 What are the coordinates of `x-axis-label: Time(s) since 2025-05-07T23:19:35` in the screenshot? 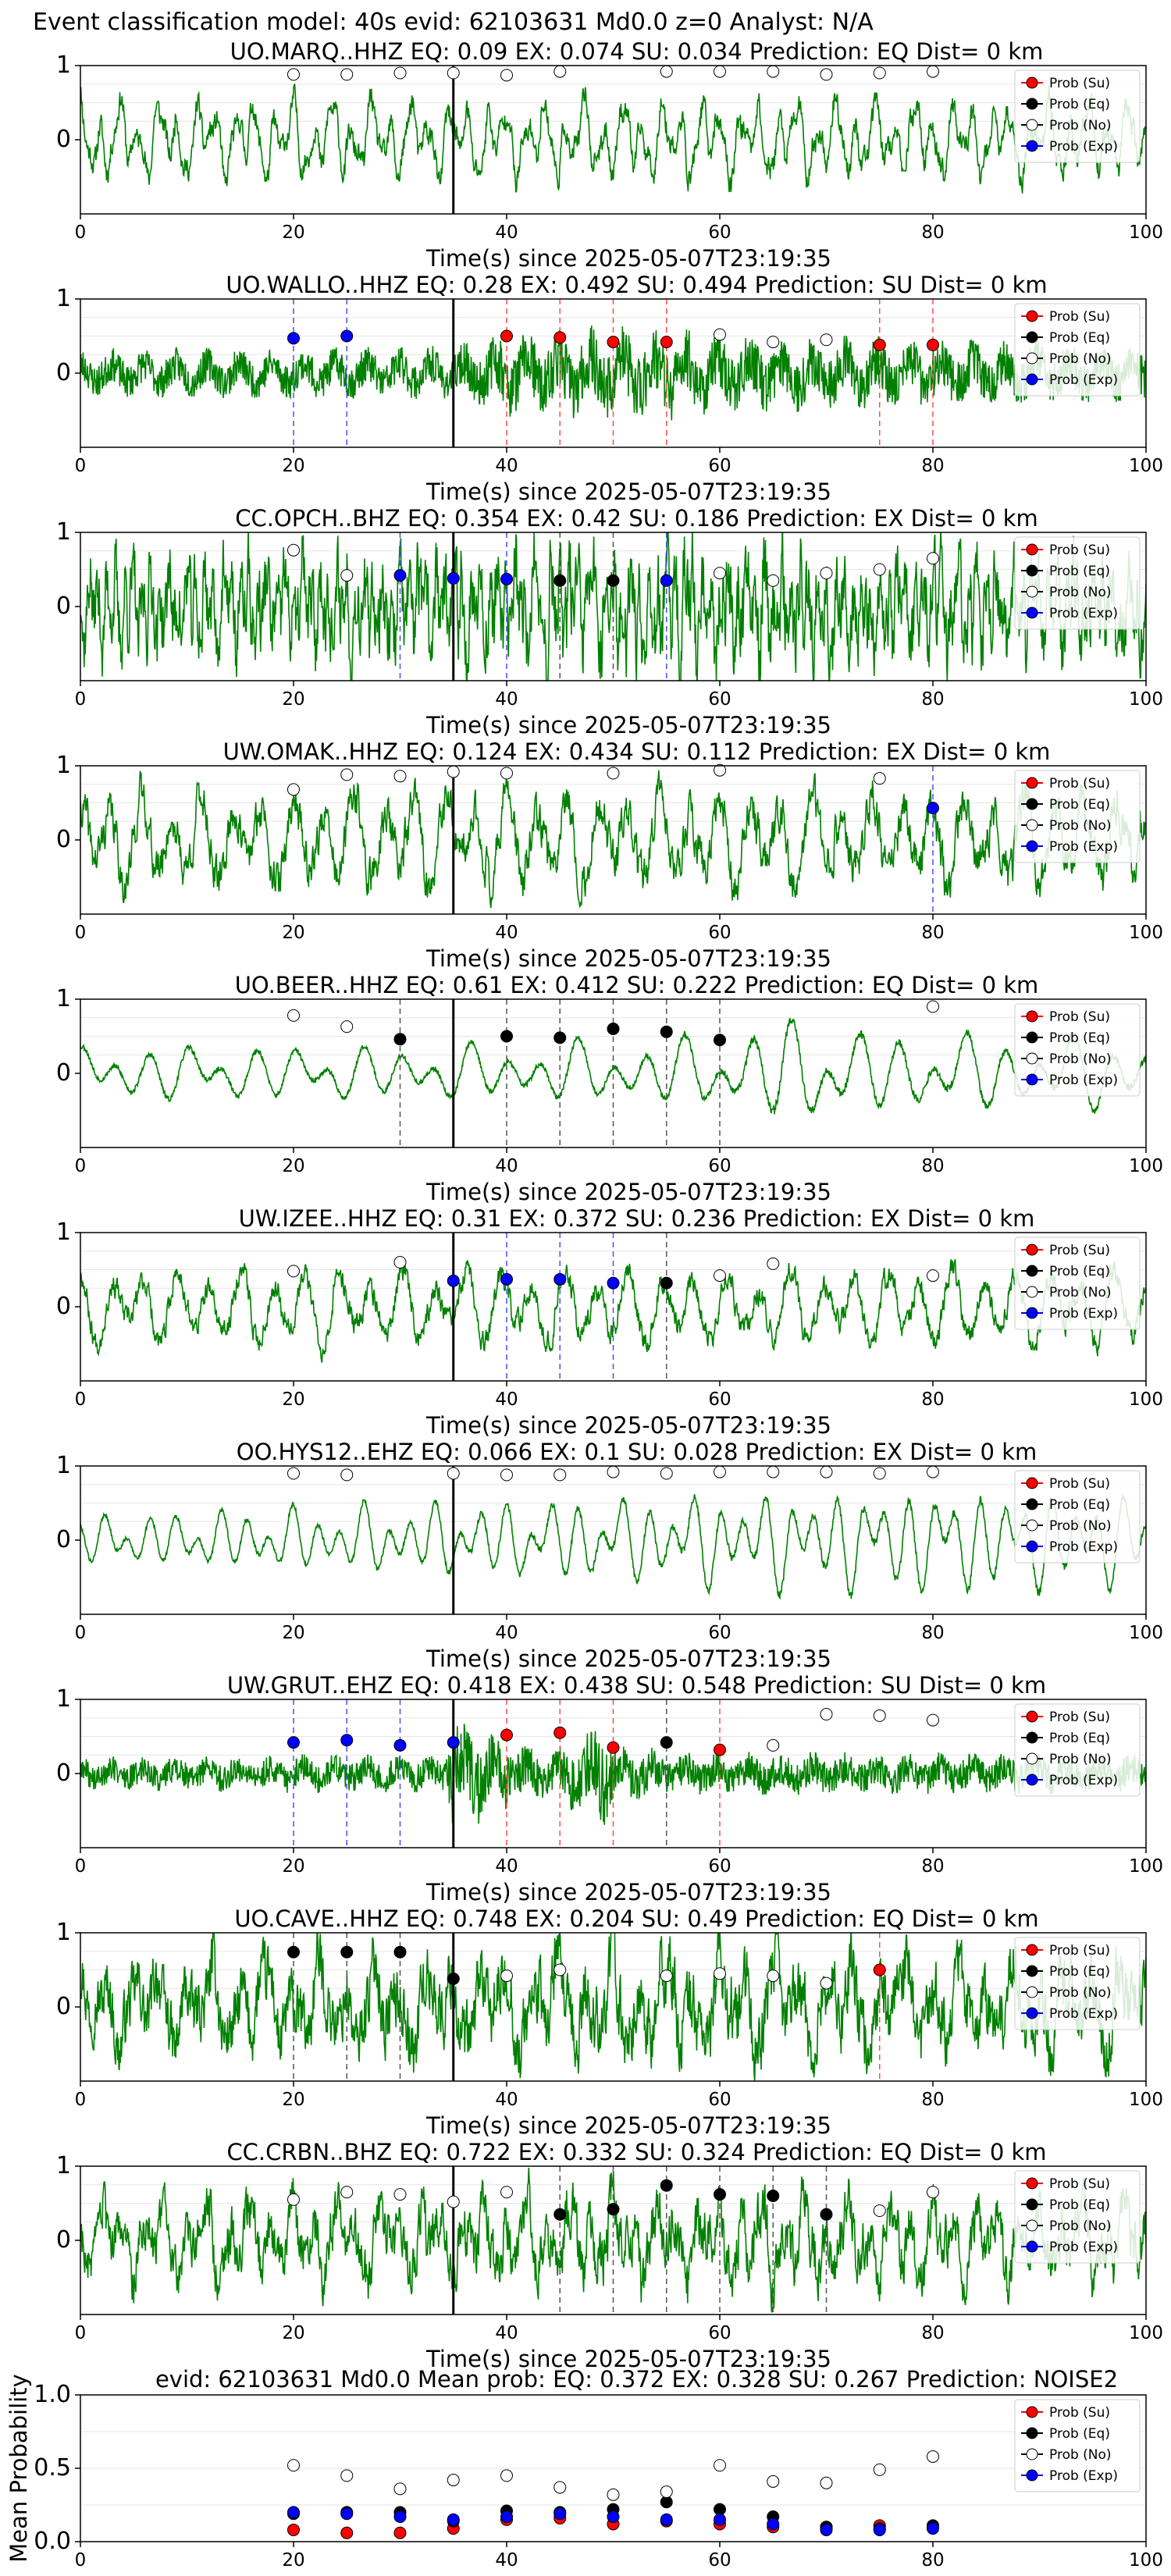 It's located at (628, 492).